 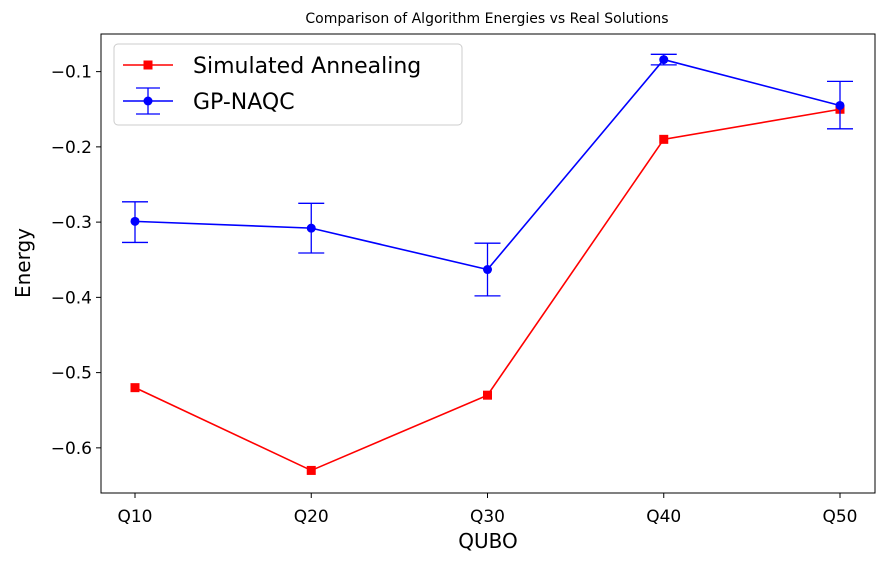 What do you see at coordinates (839, 517) in the screenshot?
I see `x-tick-label: Q50` at bounding box center [839, 517].